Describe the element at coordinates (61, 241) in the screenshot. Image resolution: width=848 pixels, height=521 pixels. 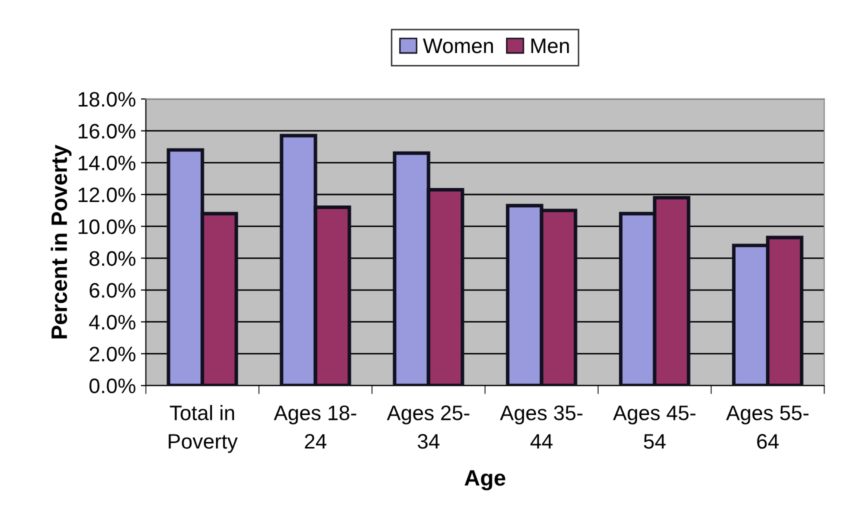
I see `y-axis-title: Percent in Poverty` at that location.